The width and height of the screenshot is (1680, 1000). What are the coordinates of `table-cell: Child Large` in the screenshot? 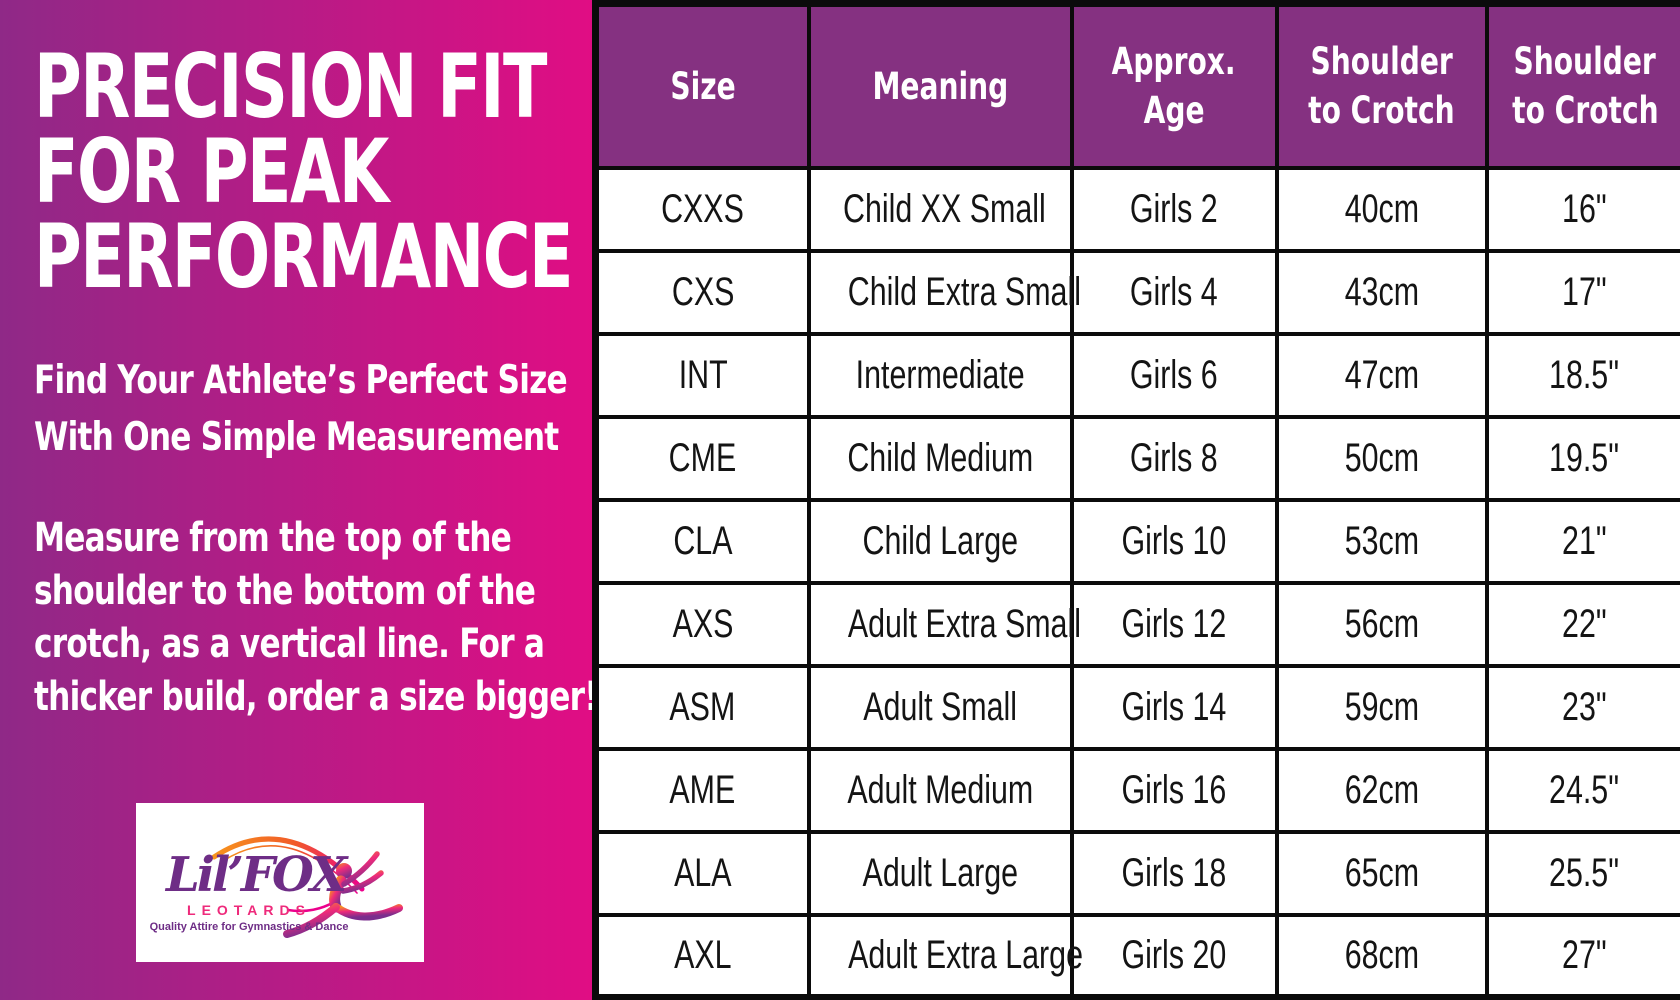 It's located at (940, 541).